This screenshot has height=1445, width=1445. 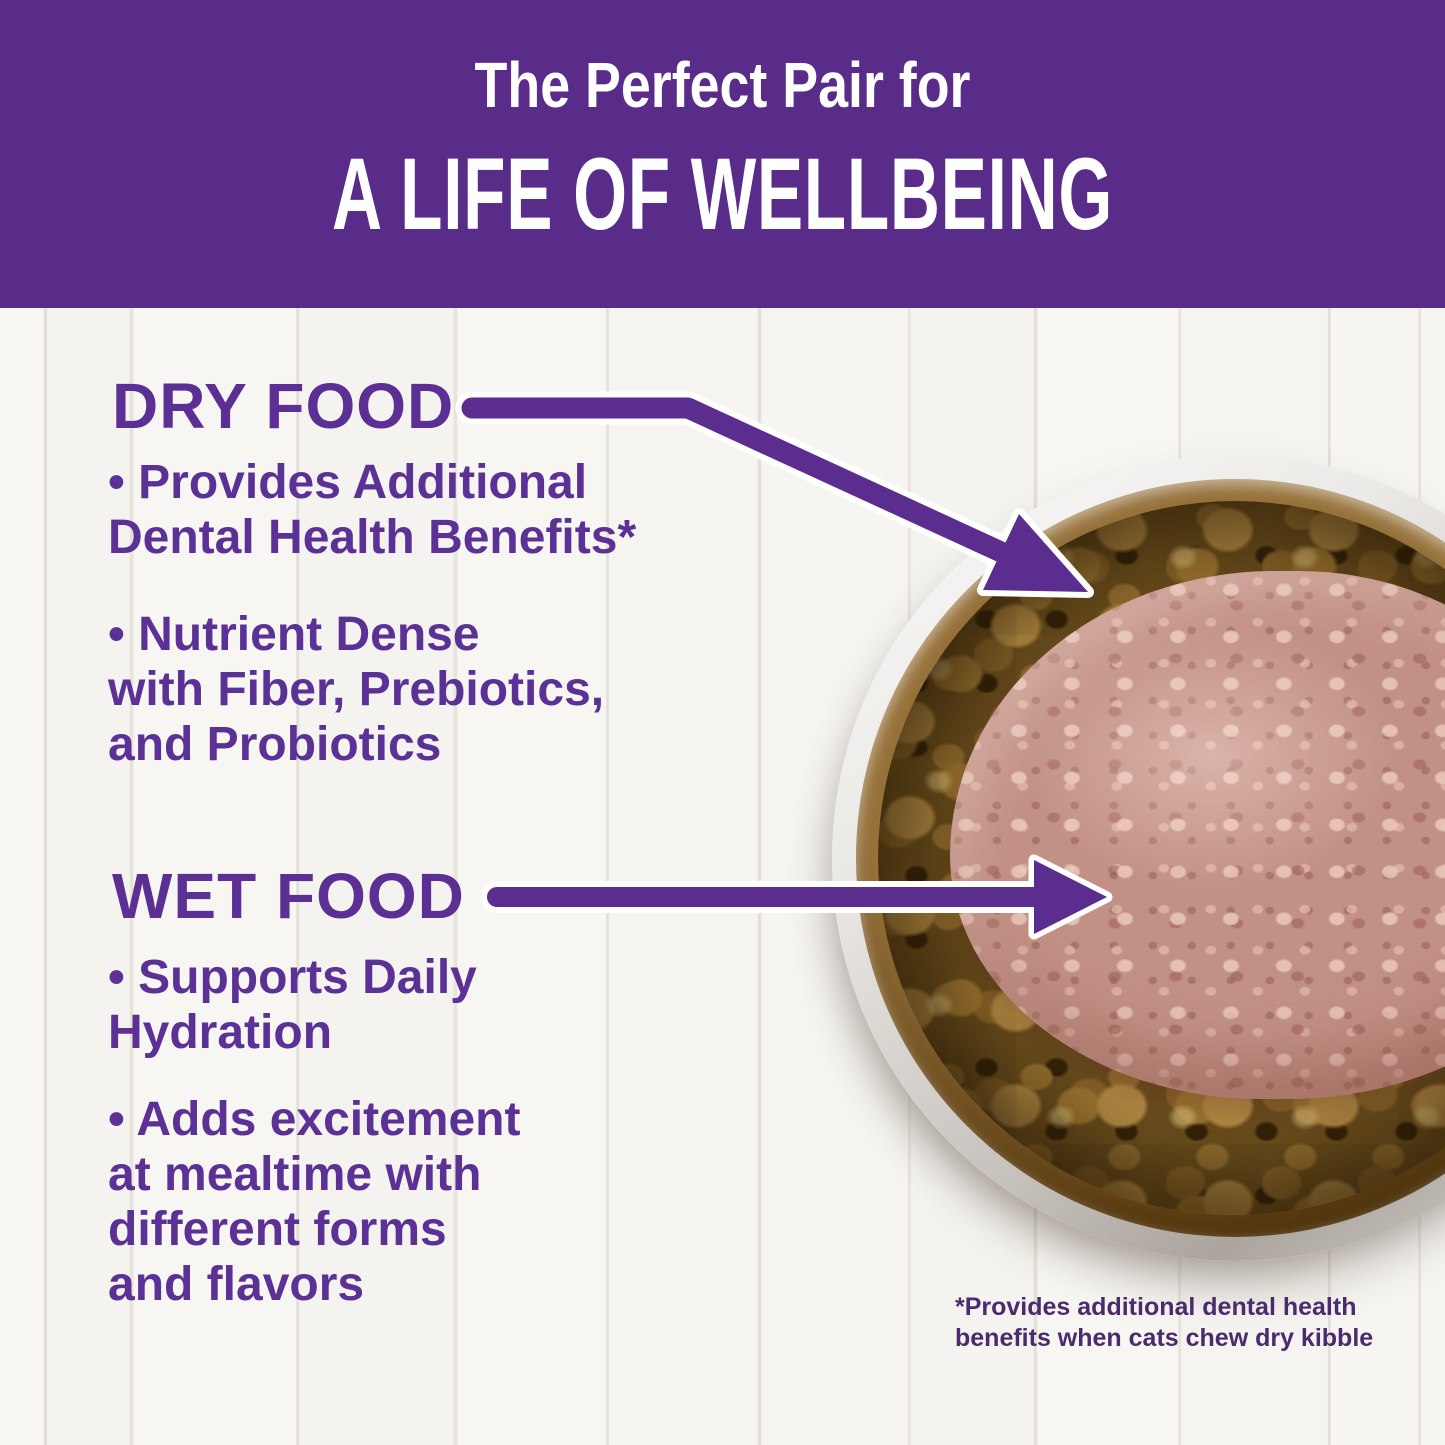 I want to click on dry-food-arrow-icon, so click(x=774, y=494).